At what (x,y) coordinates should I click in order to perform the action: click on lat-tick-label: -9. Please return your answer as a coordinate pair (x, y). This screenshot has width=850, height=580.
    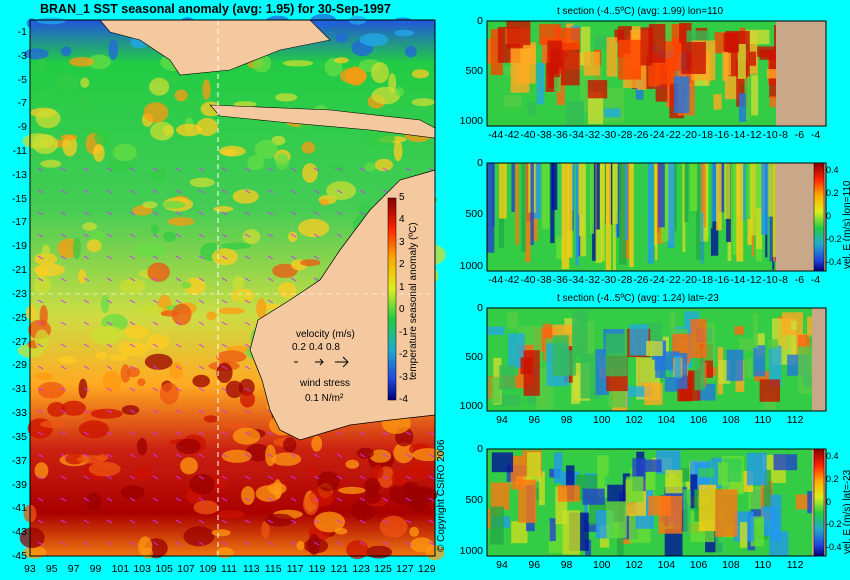
    Looking at the image, I should click on (22, 127).